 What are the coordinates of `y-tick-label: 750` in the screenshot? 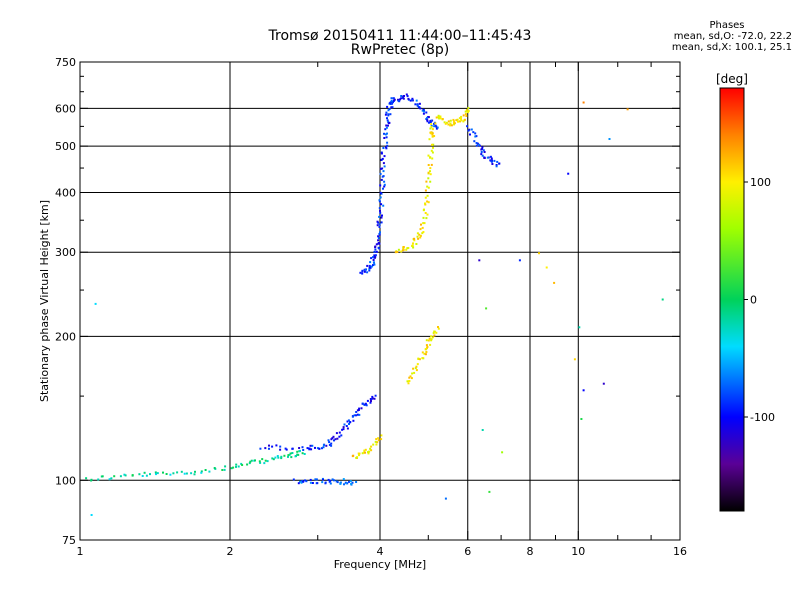 It's located at (65, 62).